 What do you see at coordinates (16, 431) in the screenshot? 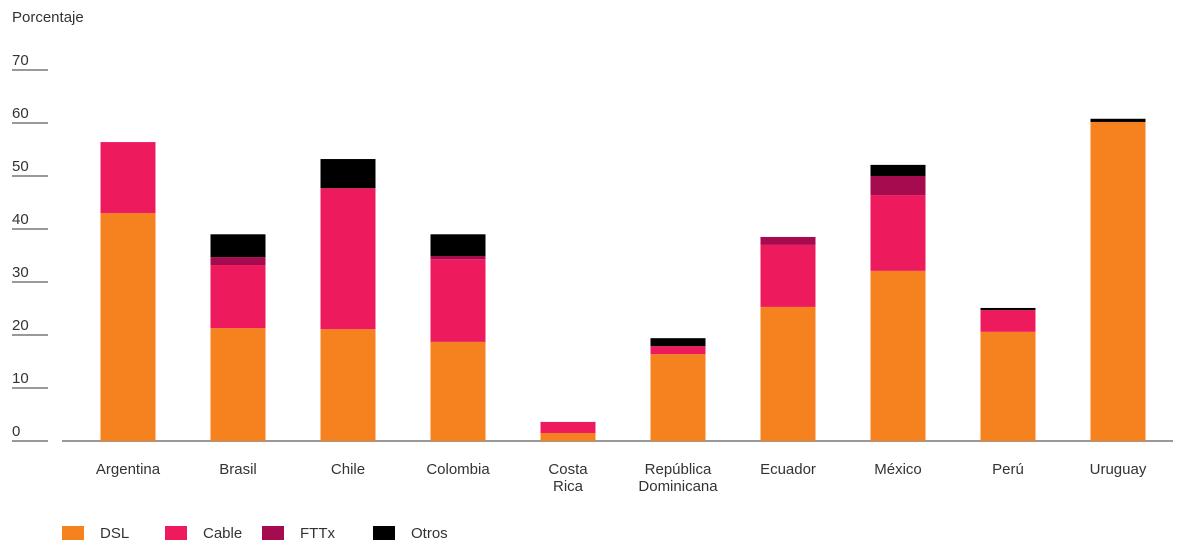
I see `y-tick-label: 0` at bounding box center [16, 431].